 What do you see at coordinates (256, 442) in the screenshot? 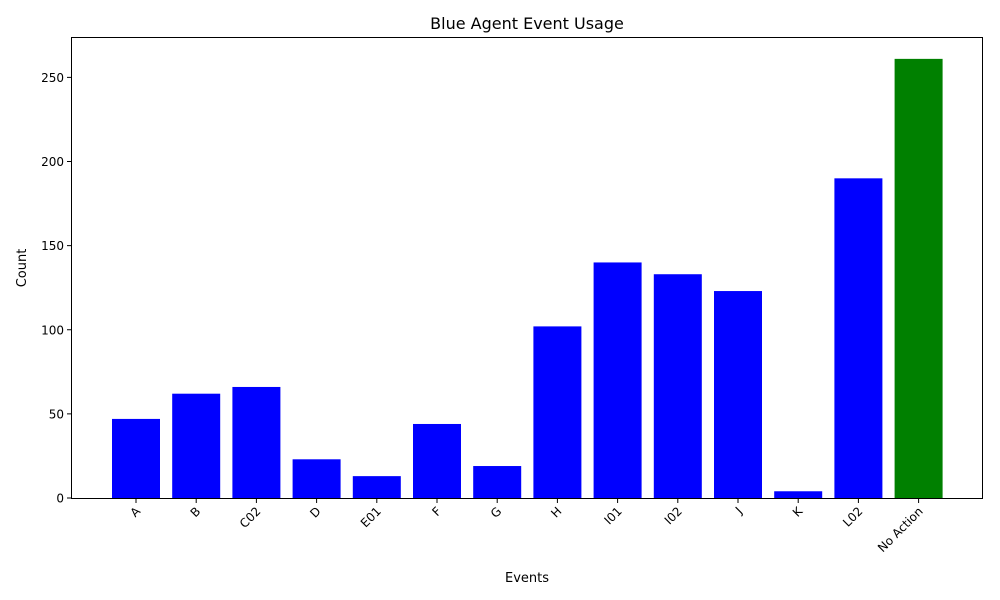
I see `bar-c02` at bounding box center [256, 442].